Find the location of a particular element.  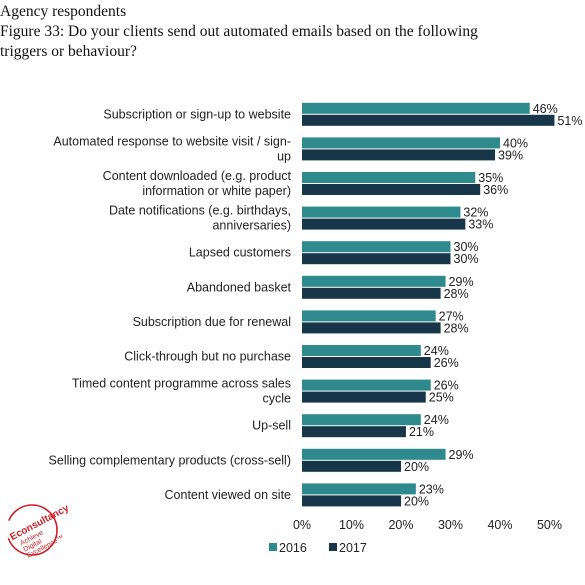

data-label-2017: 51% is located at coordinates (569, 121).